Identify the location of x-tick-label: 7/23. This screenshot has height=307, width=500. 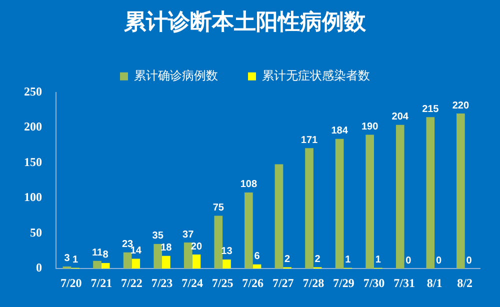
(162, 283).